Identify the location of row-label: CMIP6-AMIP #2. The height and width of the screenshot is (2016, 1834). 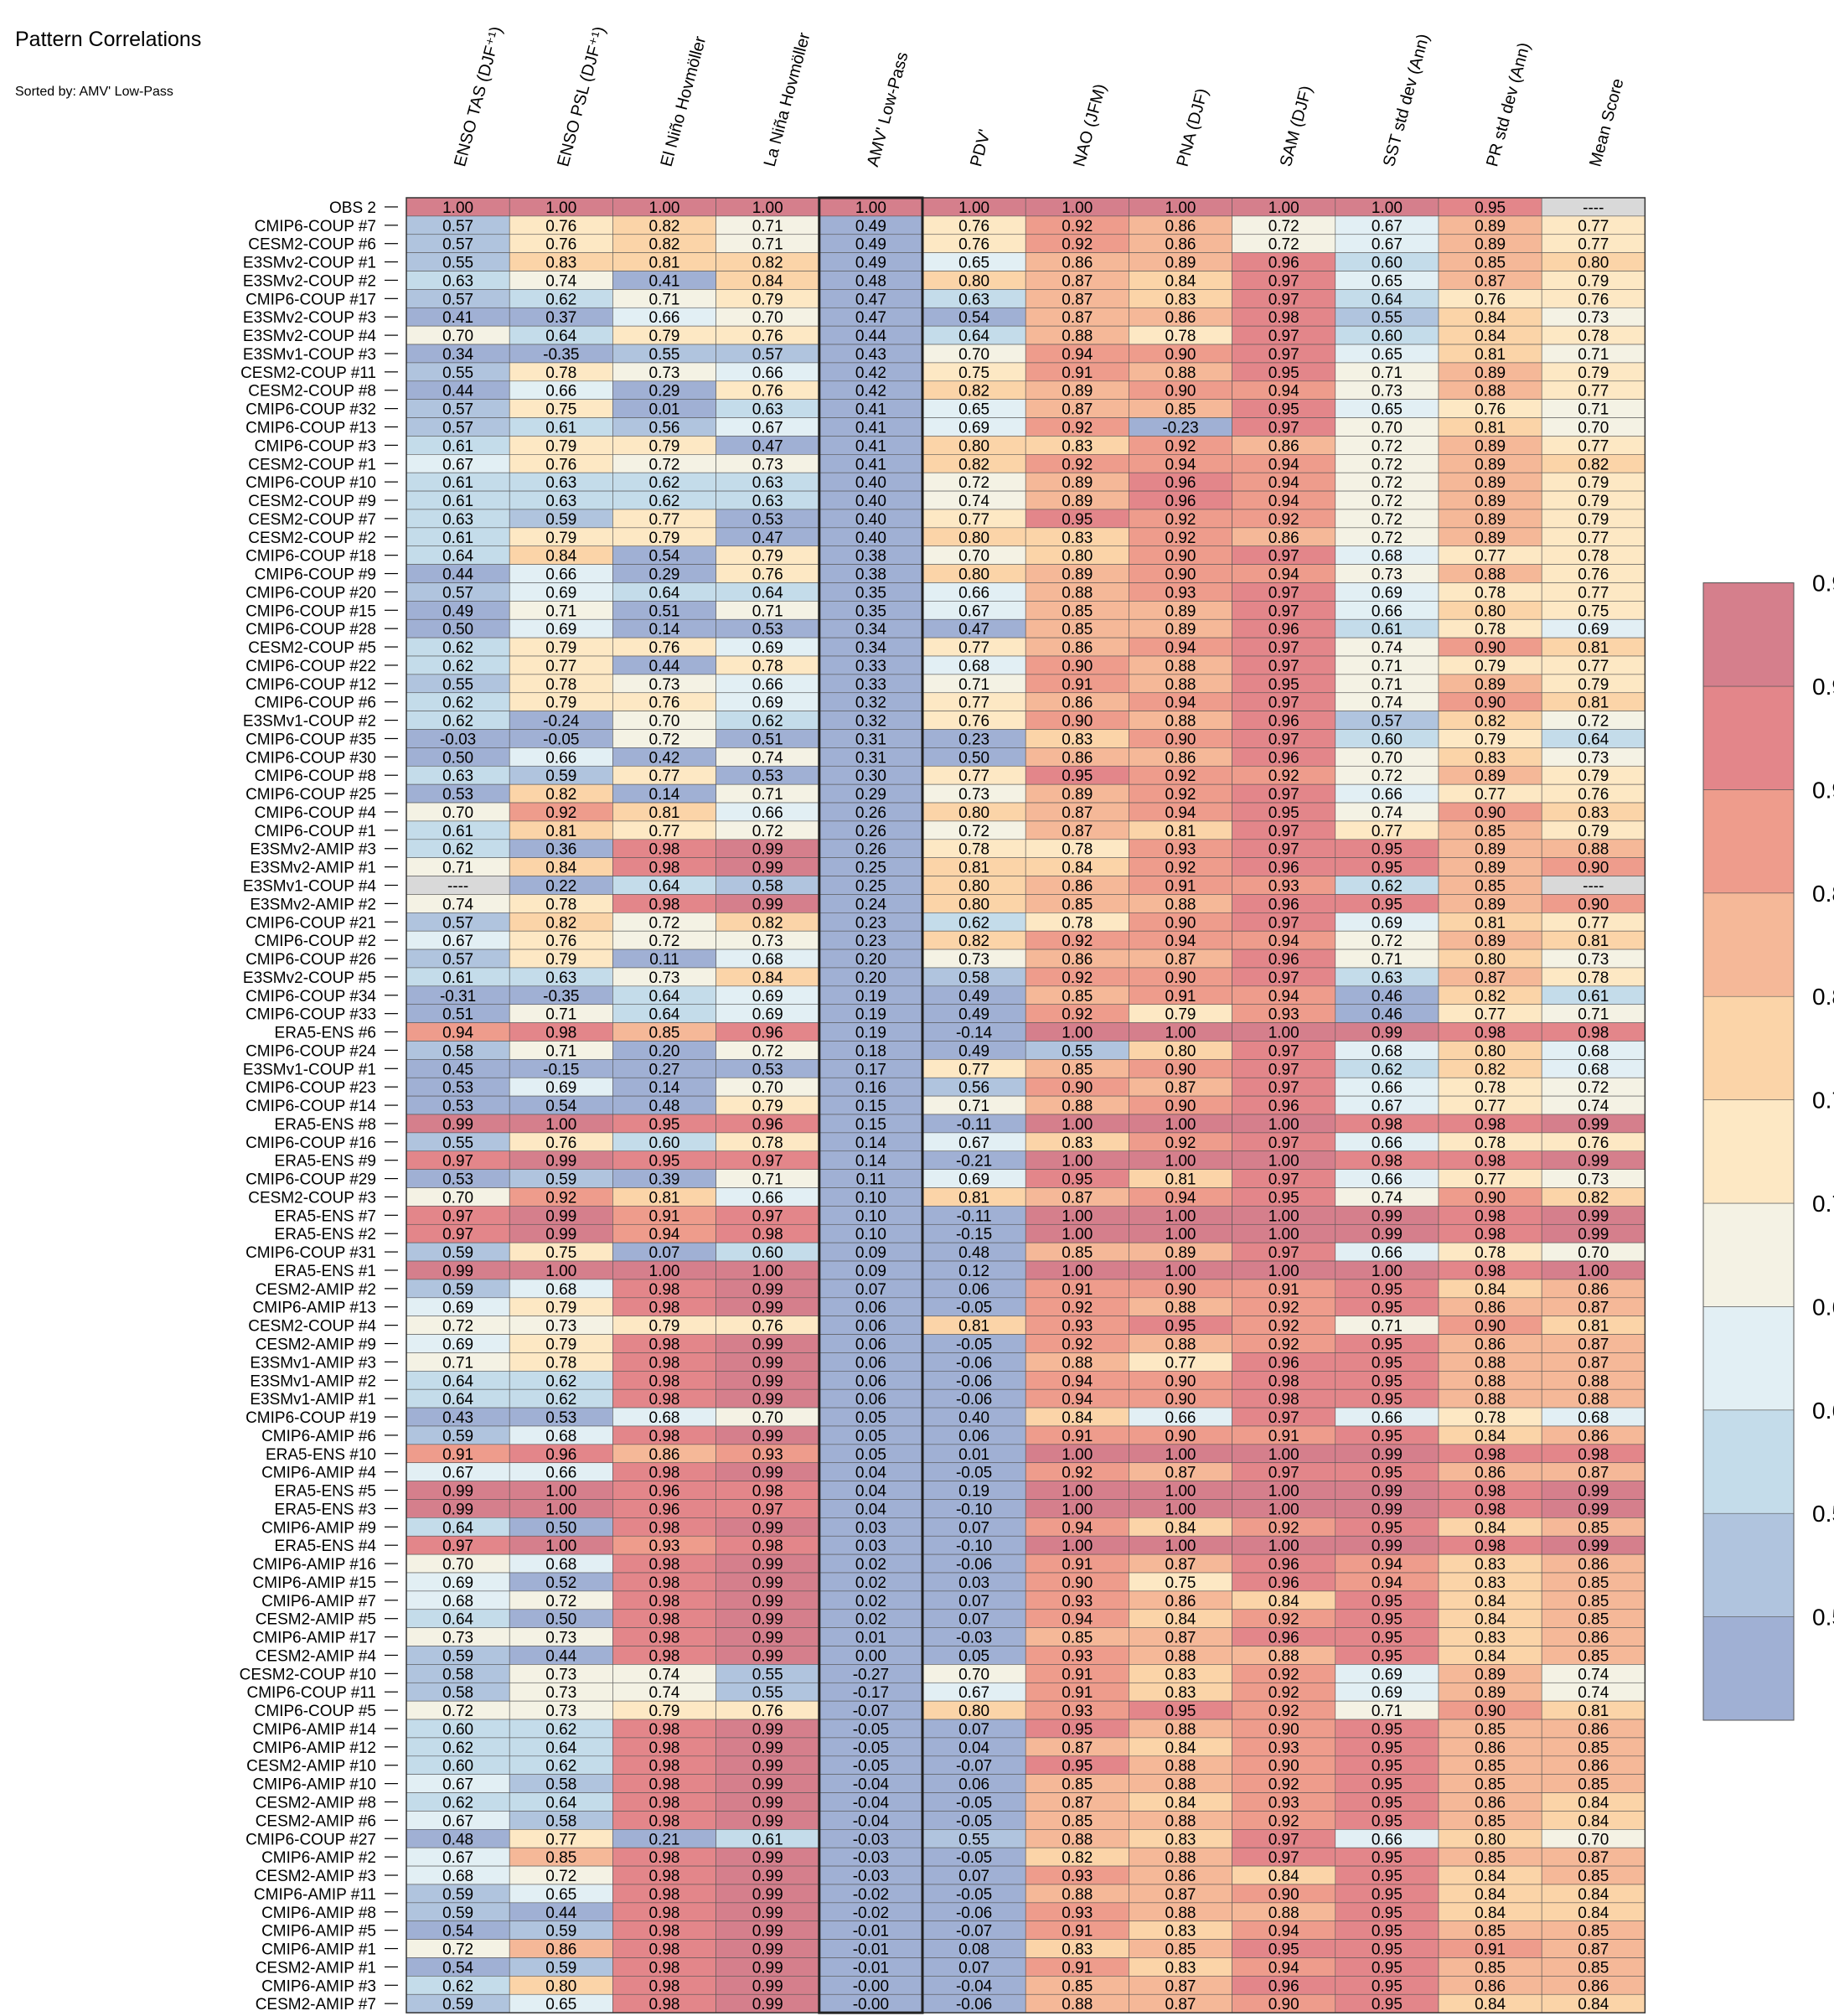
(318, 1858).